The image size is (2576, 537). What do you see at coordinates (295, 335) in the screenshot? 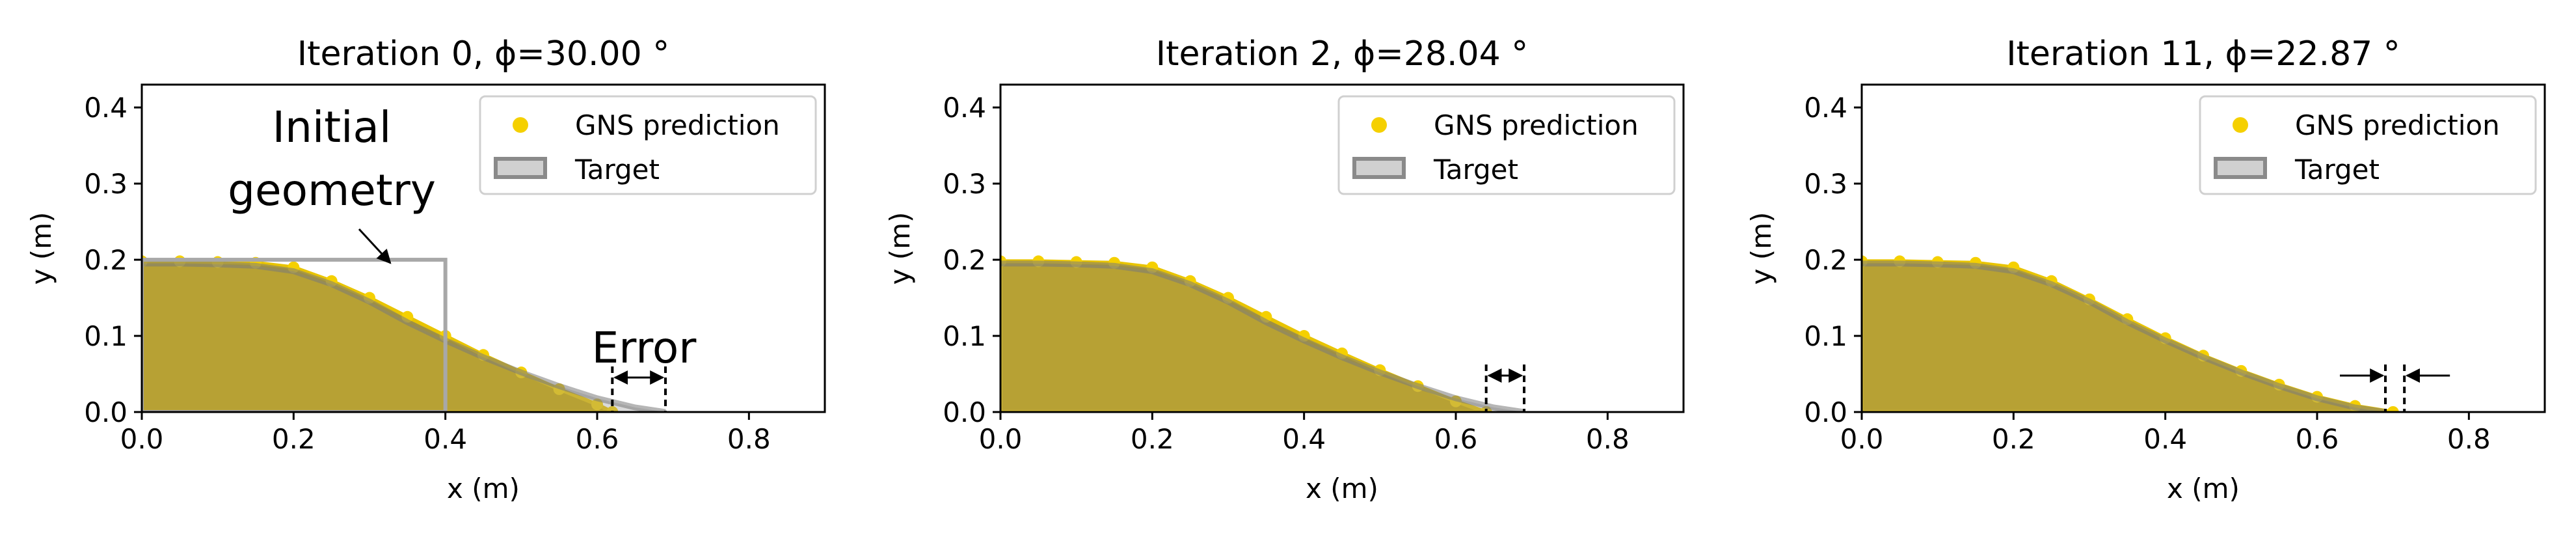
I see `initial-geometry-box` at bounding box center [295, 335].